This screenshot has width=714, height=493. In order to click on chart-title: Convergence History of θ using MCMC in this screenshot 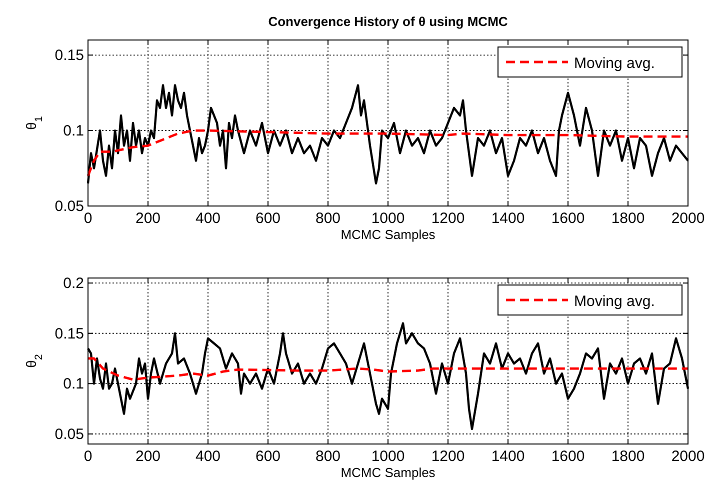, I will do `click(388, 21)`.